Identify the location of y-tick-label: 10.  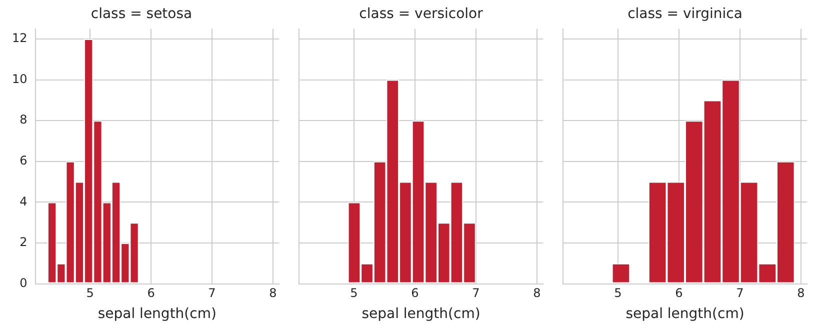
(20, 79).